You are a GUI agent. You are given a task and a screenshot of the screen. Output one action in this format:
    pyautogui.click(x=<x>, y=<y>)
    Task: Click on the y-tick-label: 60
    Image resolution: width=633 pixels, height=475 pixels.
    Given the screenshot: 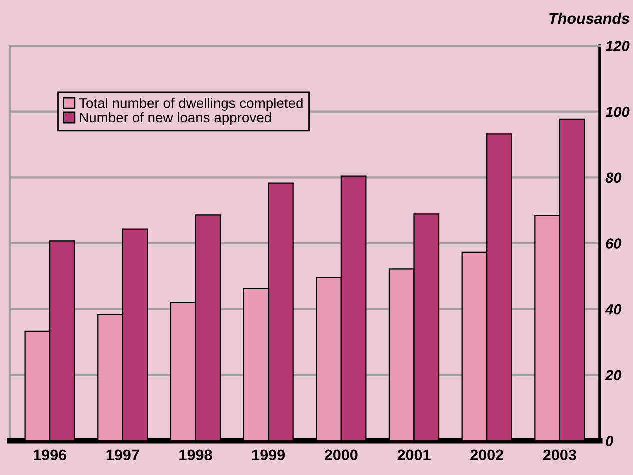 What is the action you would take?
    pyautogui.click(x=614, y=243)
    